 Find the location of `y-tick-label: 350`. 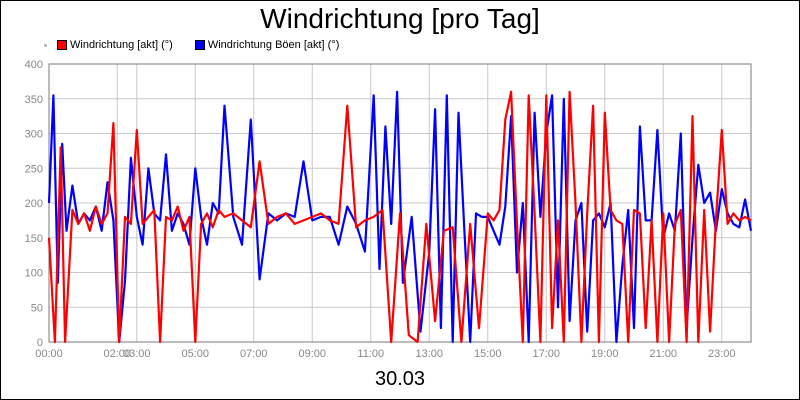

y-tick-label: 350 is located at coordinates (34, 100).